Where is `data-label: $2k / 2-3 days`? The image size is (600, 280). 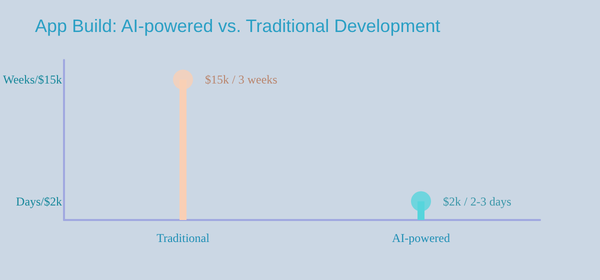 data-label: $2k / 2-3 days is located at coordinates (477, 201).